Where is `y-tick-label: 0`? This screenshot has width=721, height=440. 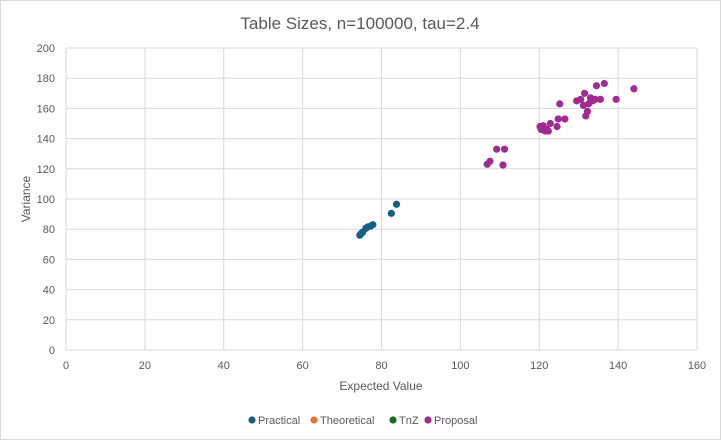
y-tick-label: 0 is located at coordinates (52, 351).